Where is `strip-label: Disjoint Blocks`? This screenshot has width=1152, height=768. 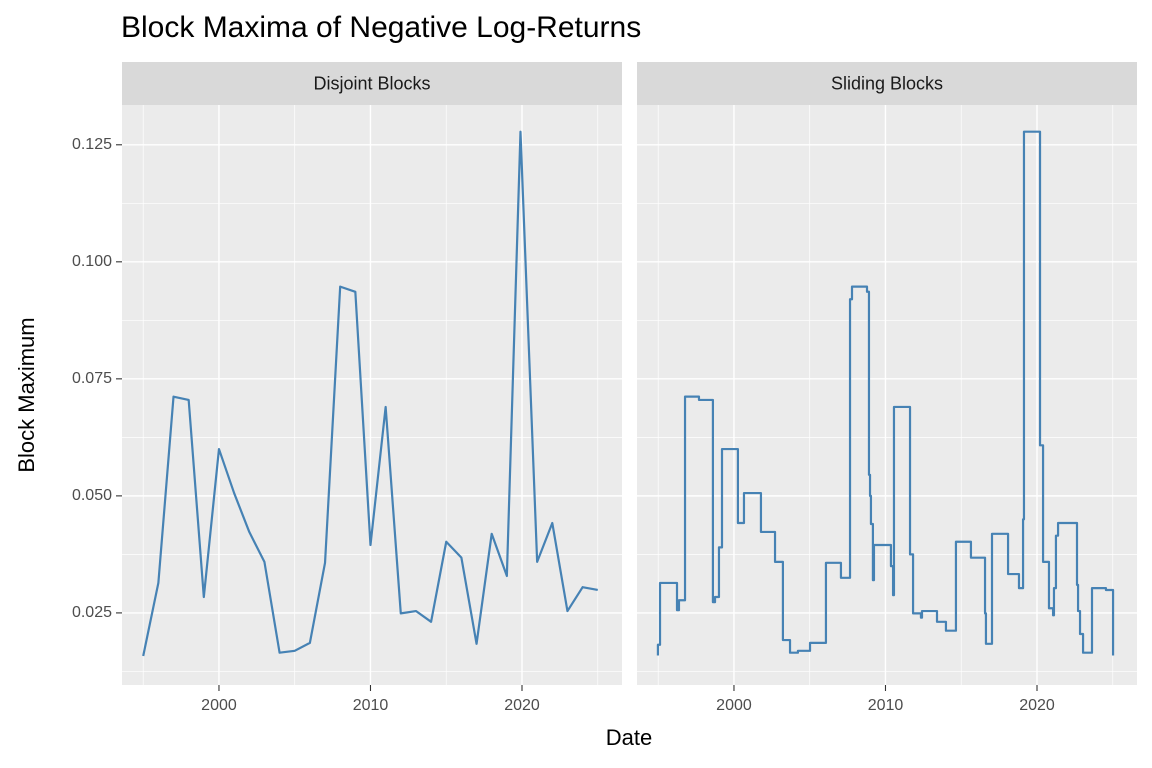 strip-label: Disjoint Blocks is located at coordinates (371, 83).